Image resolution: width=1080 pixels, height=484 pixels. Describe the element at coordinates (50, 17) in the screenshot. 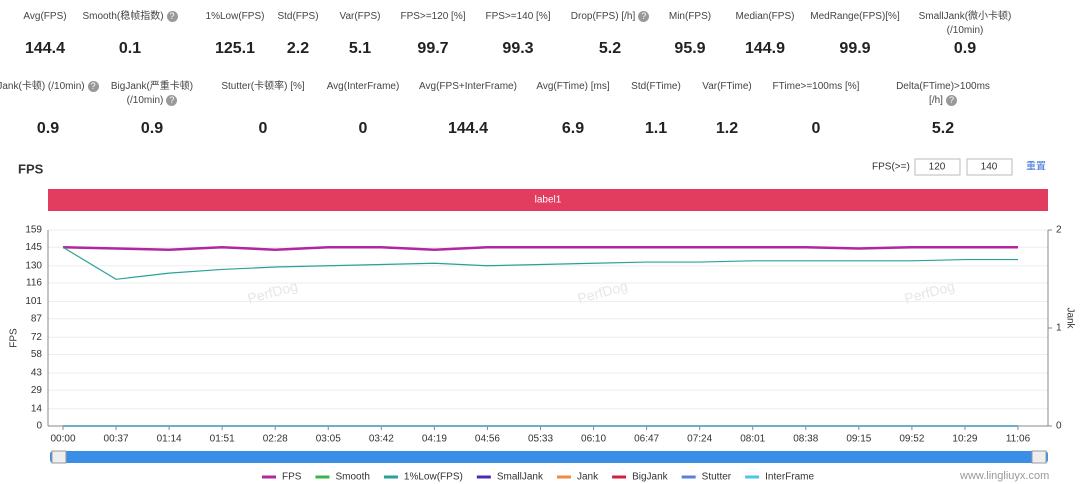

I see `stat-label: Avg(FPS)` at that location.